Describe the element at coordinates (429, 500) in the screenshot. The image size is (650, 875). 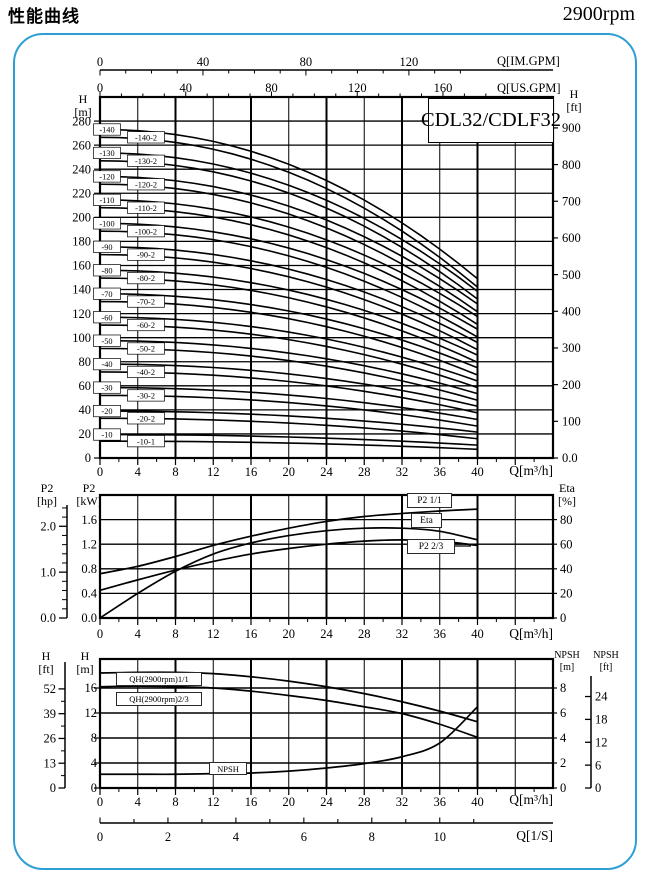
I see `legend-p2-full: P2 1/1` at that location.